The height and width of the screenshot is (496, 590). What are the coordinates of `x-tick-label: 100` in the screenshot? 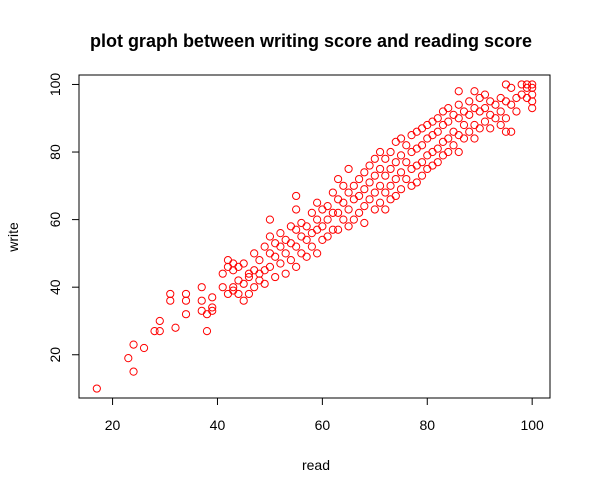 It's located at (532, 425).